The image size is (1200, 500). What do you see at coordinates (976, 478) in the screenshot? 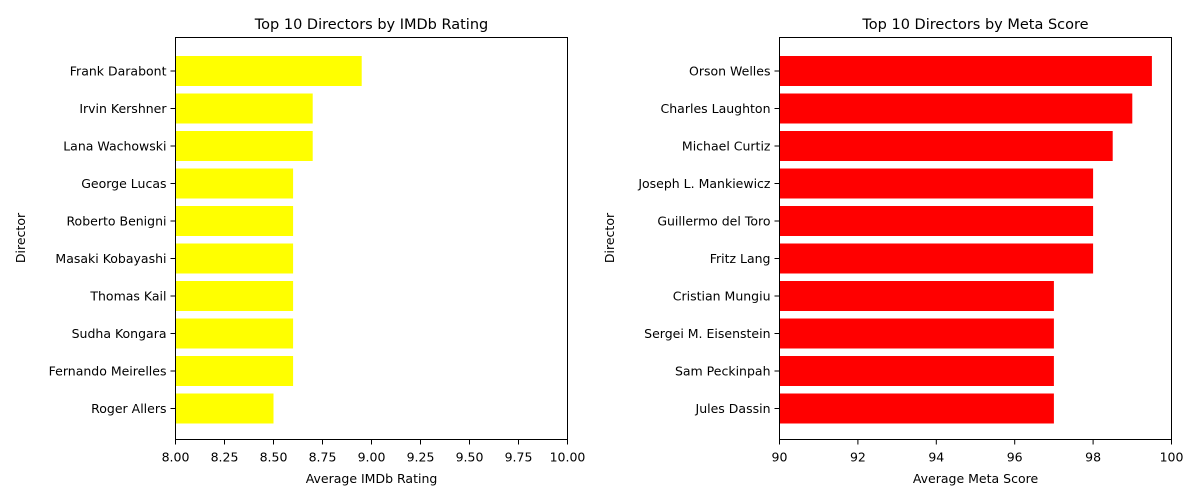
I see `x-axis-label: Average Meta Score` at bounding box center [976, 478].